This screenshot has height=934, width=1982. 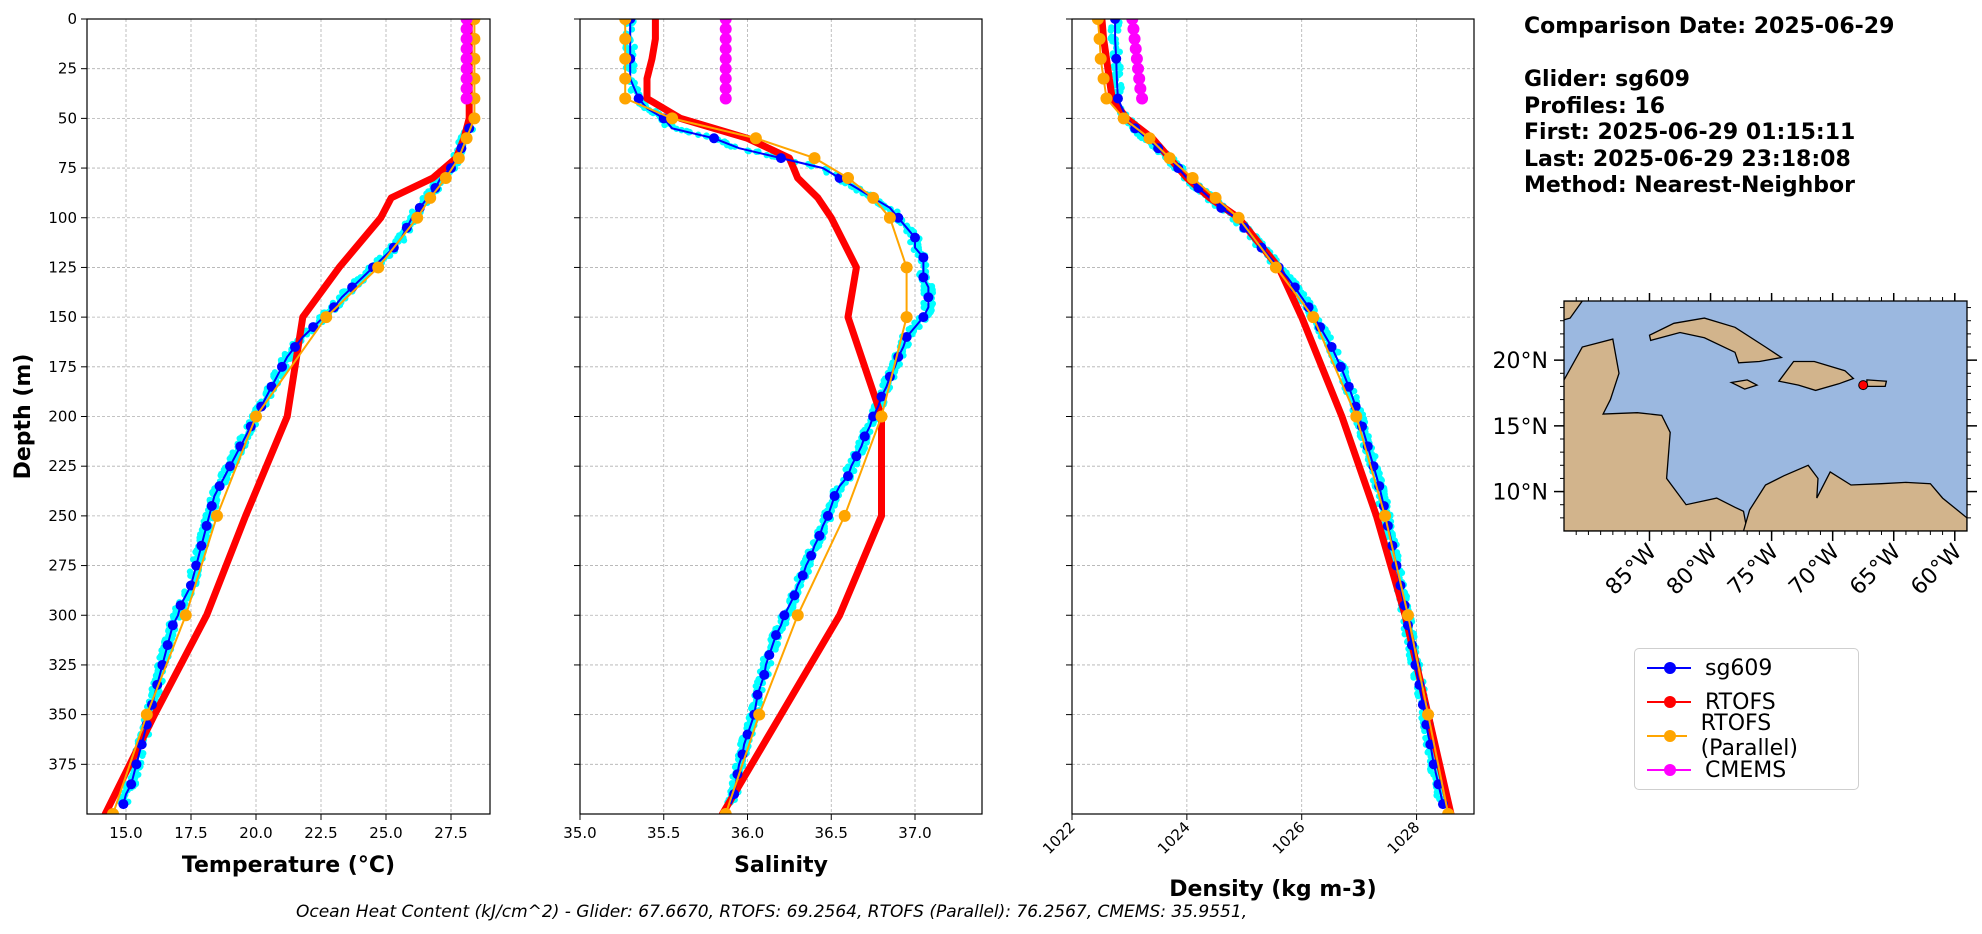 I want to click on y-axis-label: Depth (m), so click(x=23, y=417).